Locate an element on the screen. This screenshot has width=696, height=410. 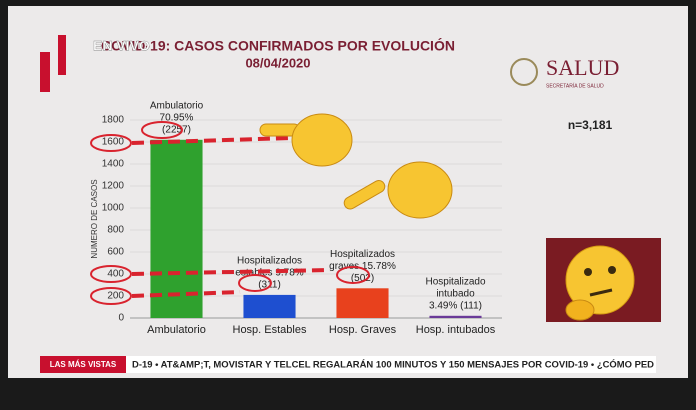
bar-annotation: Ambulatorio is located at coordinates (177, 105).